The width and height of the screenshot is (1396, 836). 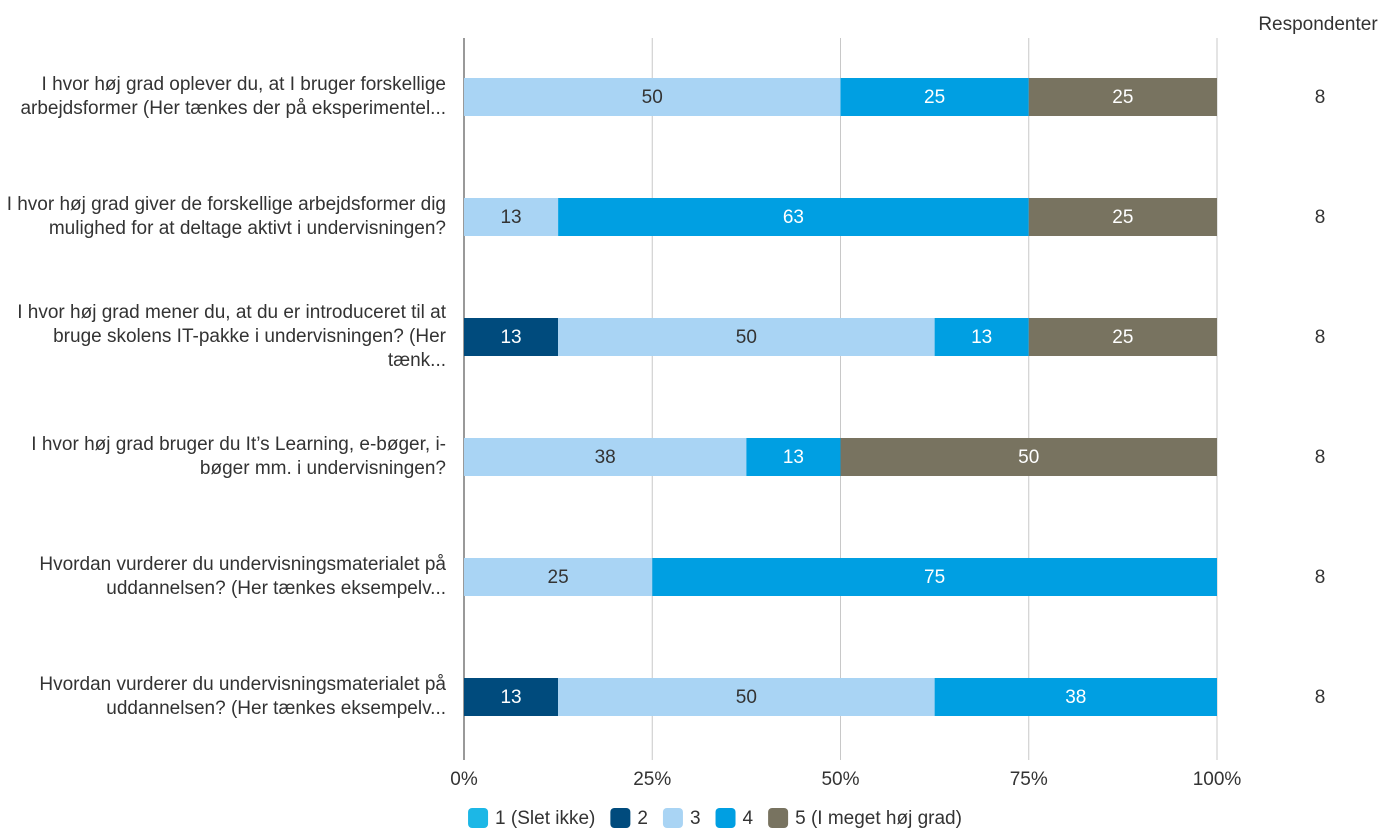 What do you see at coordinates (840, 779) in the screenshot?
I see `x-tick-label: 50%` at bounding box center [840, 779].